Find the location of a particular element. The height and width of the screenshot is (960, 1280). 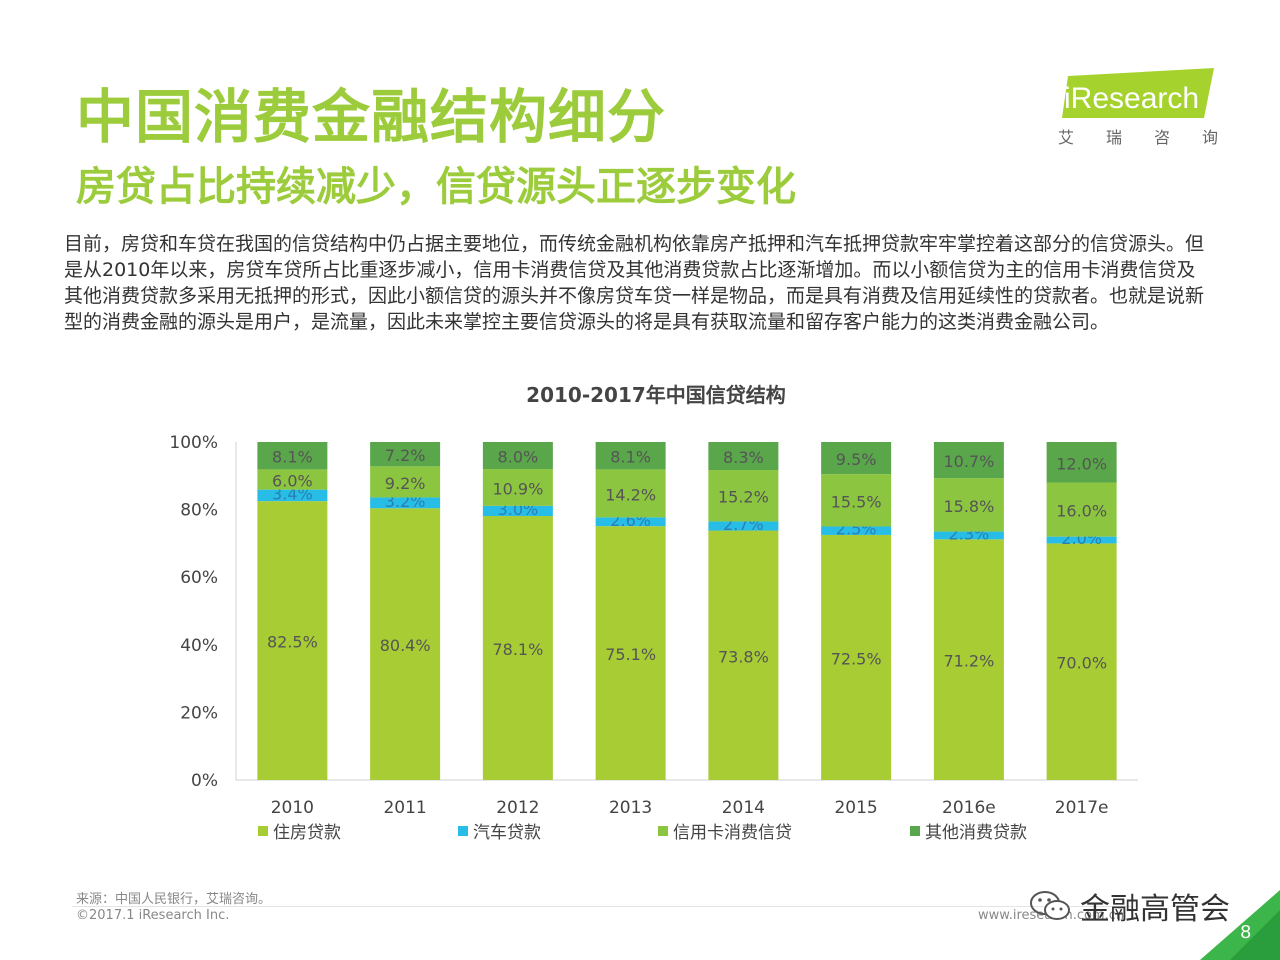

data-label: 8.3% is located at coordinates (743, 457).